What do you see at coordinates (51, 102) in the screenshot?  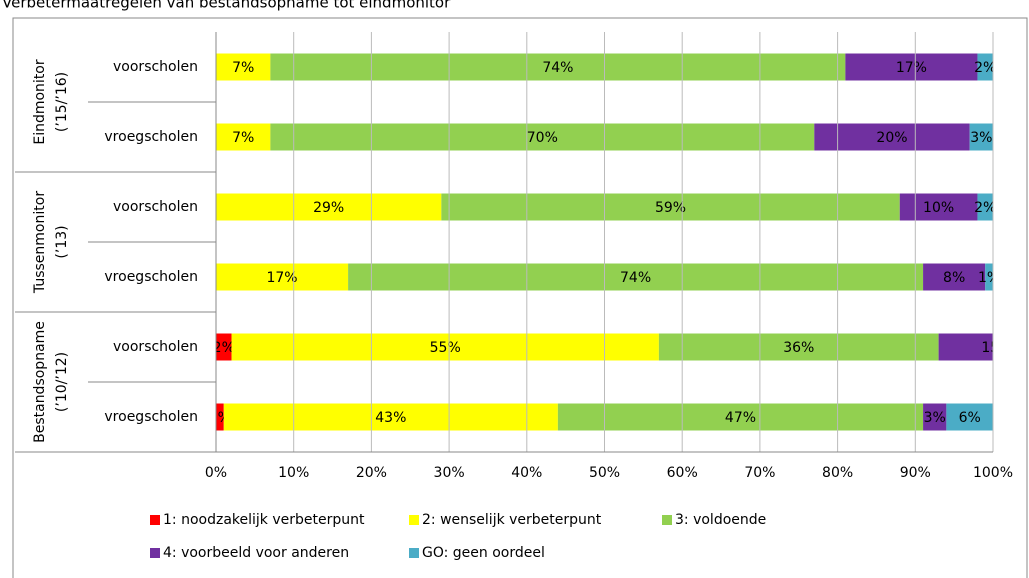 I see `group-label: Eindmonitor (’15/’16)` at bounding box center [51, 102].